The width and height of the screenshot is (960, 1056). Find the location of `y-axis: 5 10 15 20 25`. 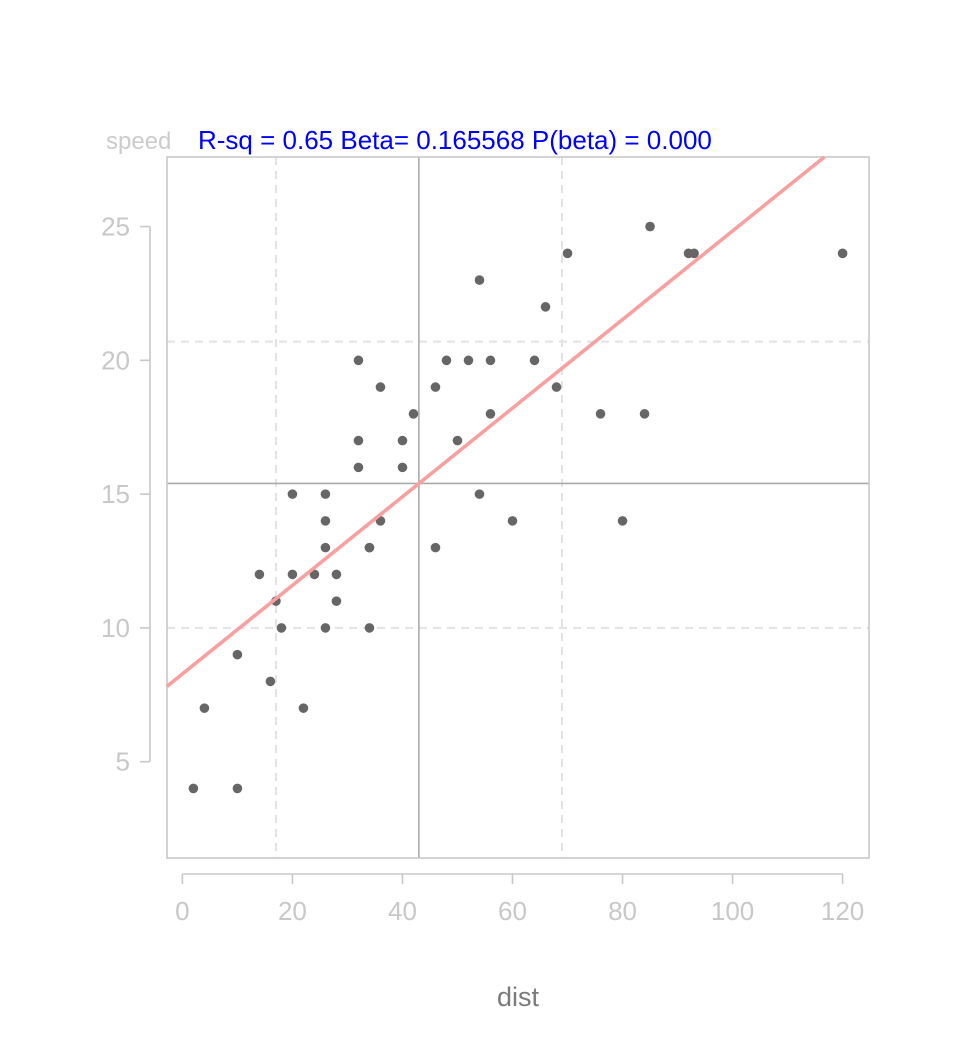

y-axis: 5 10 15 20 25 is located at coordinates (126, 494).